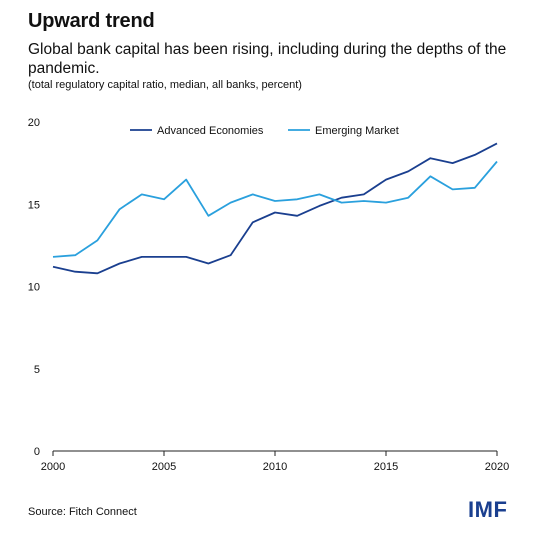  What do you see at coordinates (386, 467) in the screenshot?
I see `x-tick-label: 2015` at bounding box center [386, 467].